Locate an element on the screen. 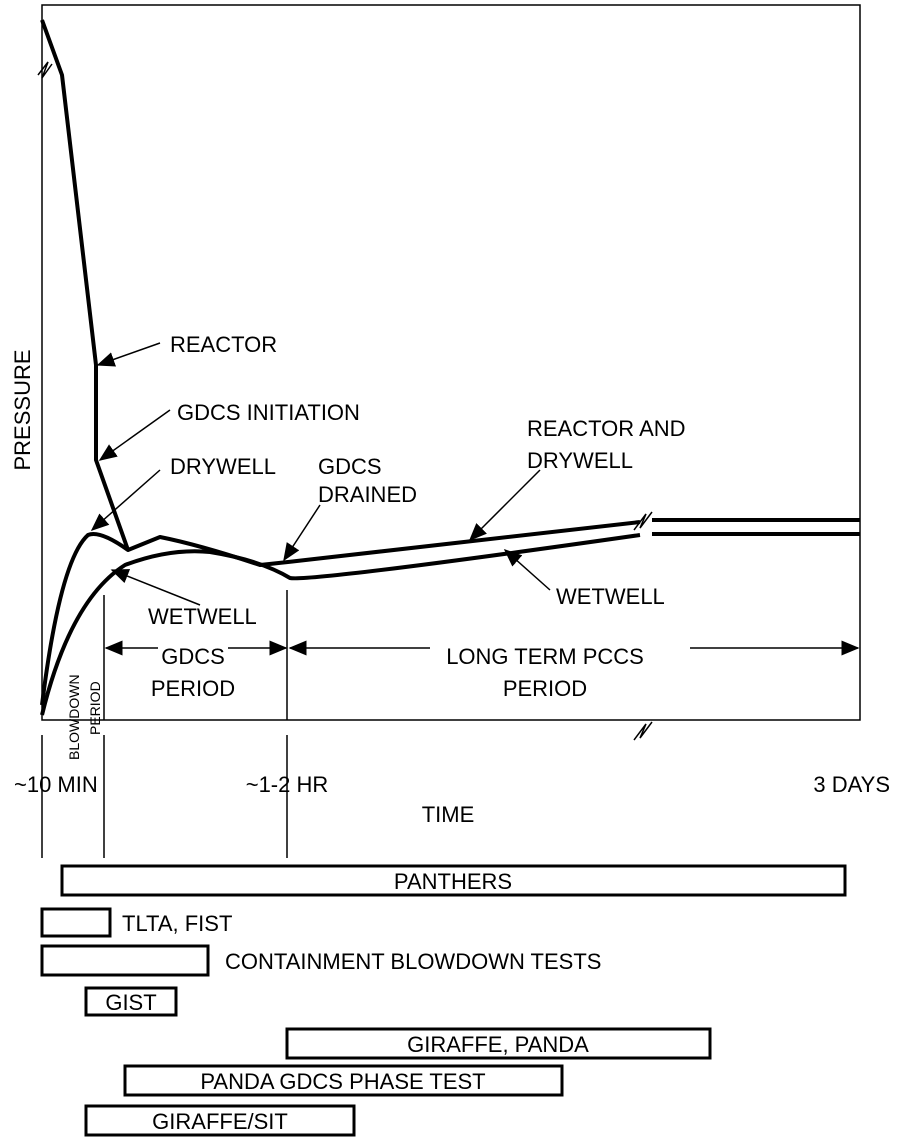  label: GDCS INITIATION is located at coordinates (268, 412).